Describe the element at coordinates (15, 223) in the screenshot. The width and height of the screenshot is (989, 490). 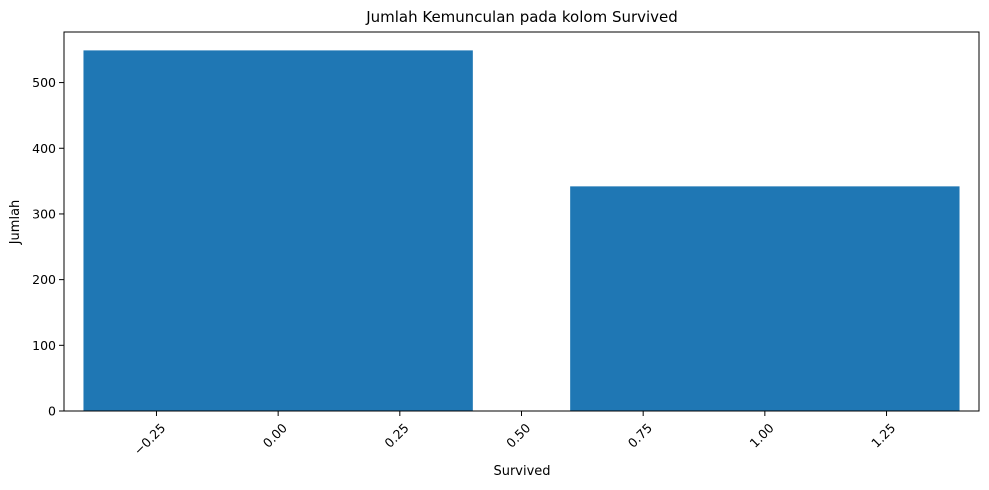
I see `y-axis-label: Jumlah` at that location.